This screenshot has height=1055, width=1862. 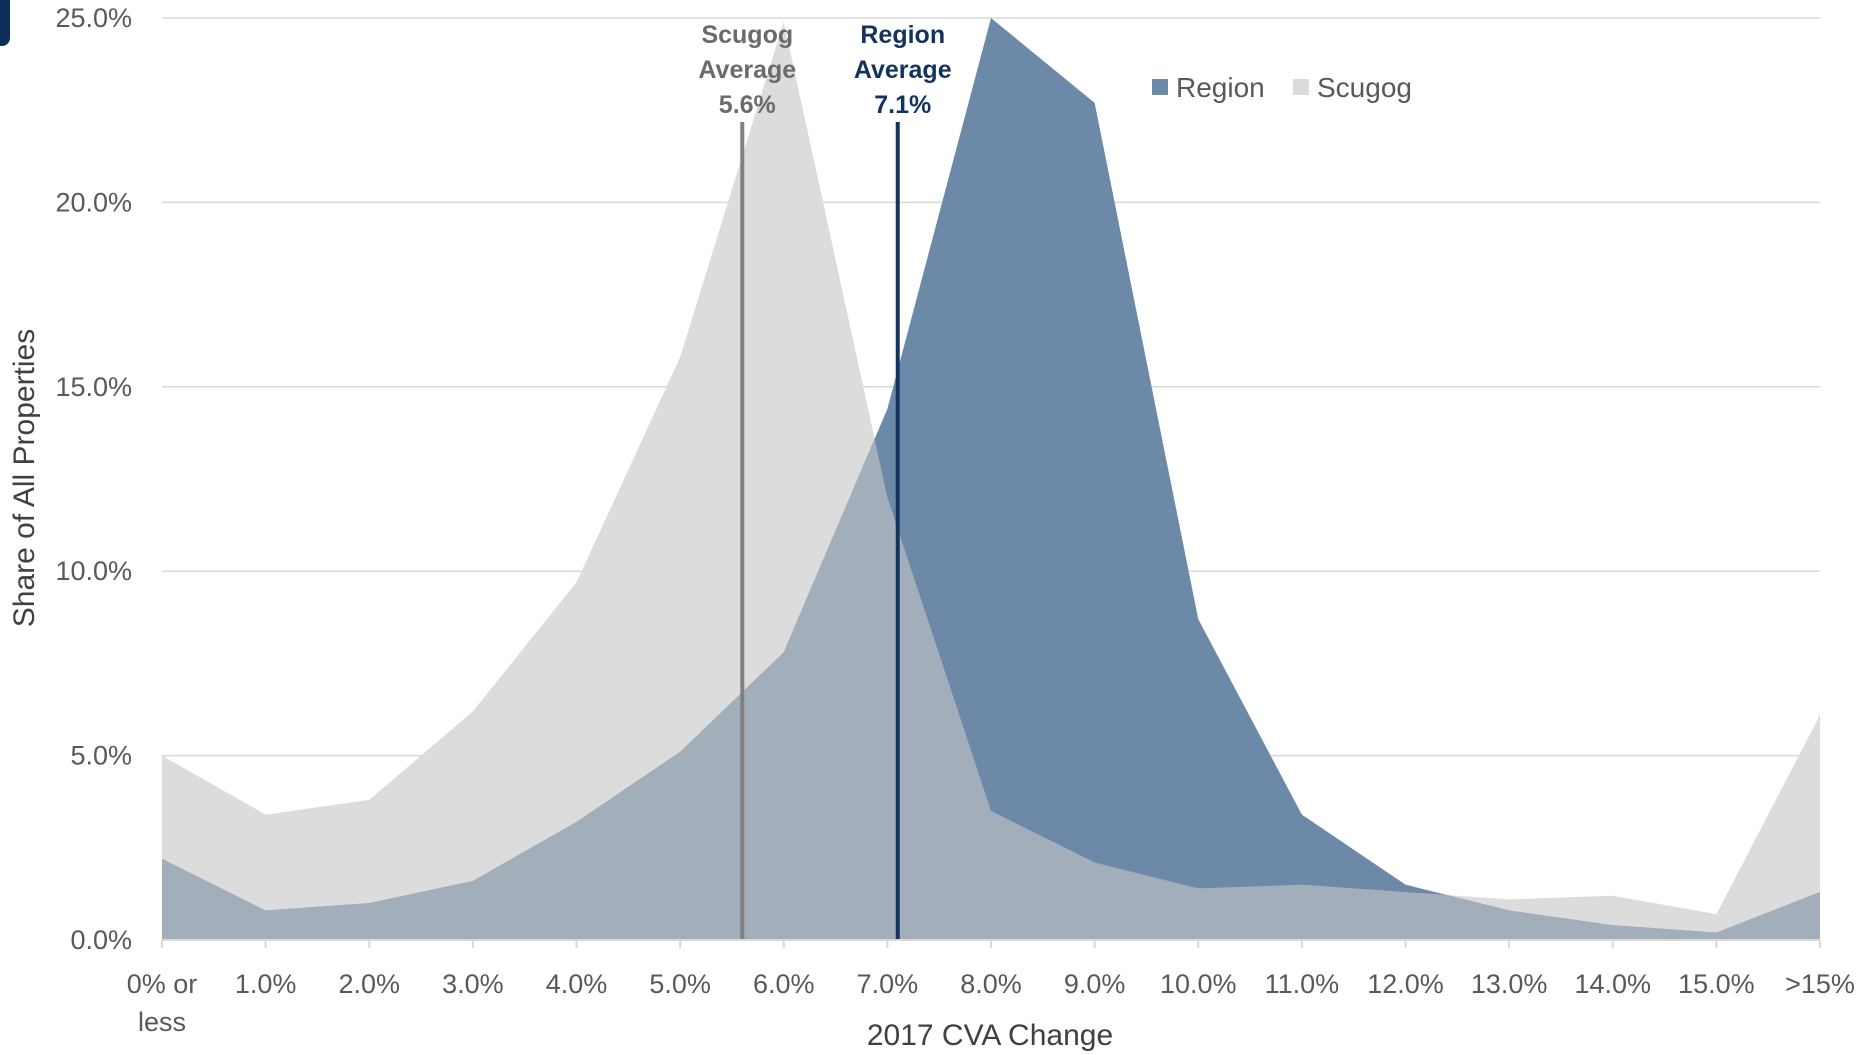 I want to click on x-tick-label: 7.0%, so click(x=888, y=984).